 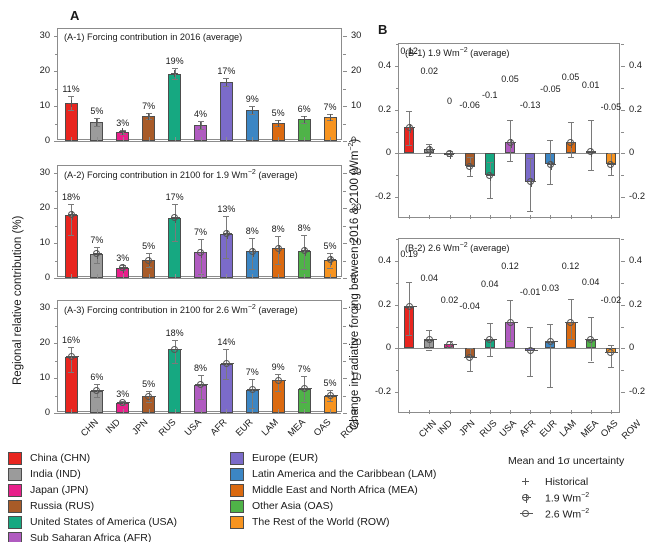 What do you see at coordinates (490, 95) in the screenshot?
I see `data-label-b-1-usa: -0.1` at bounding box center [490, 95].